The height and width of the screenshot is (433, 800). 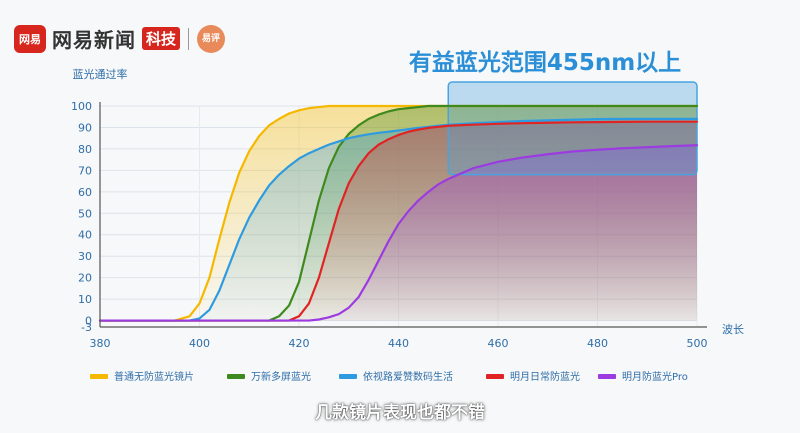 What do you see at coordinates (100, 343) in the screenshot?
I see `x-tick-label: 380` at bounding box center [100, 343].